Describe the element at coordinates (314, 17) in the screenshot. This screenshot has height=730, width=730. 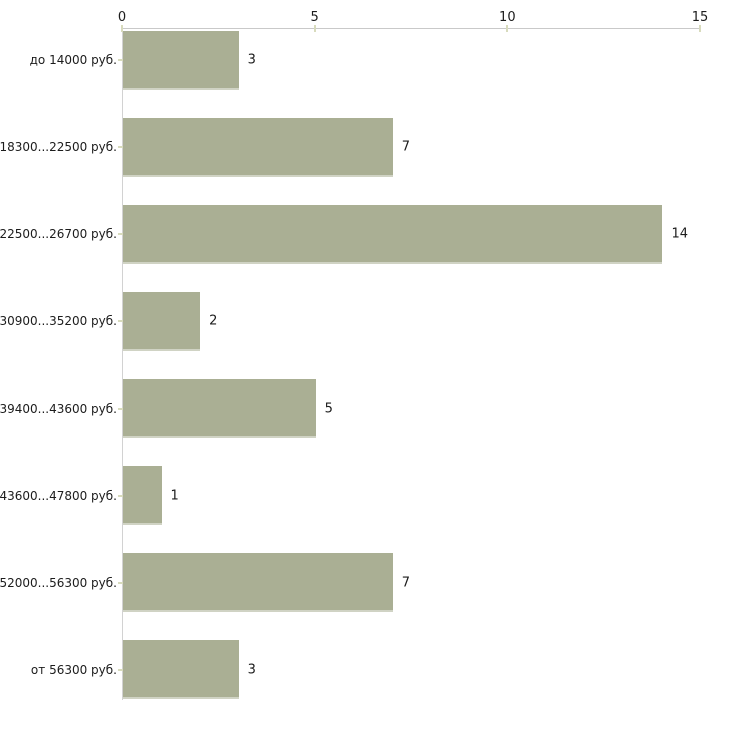
I see `x-tick-label: 5` at that location.